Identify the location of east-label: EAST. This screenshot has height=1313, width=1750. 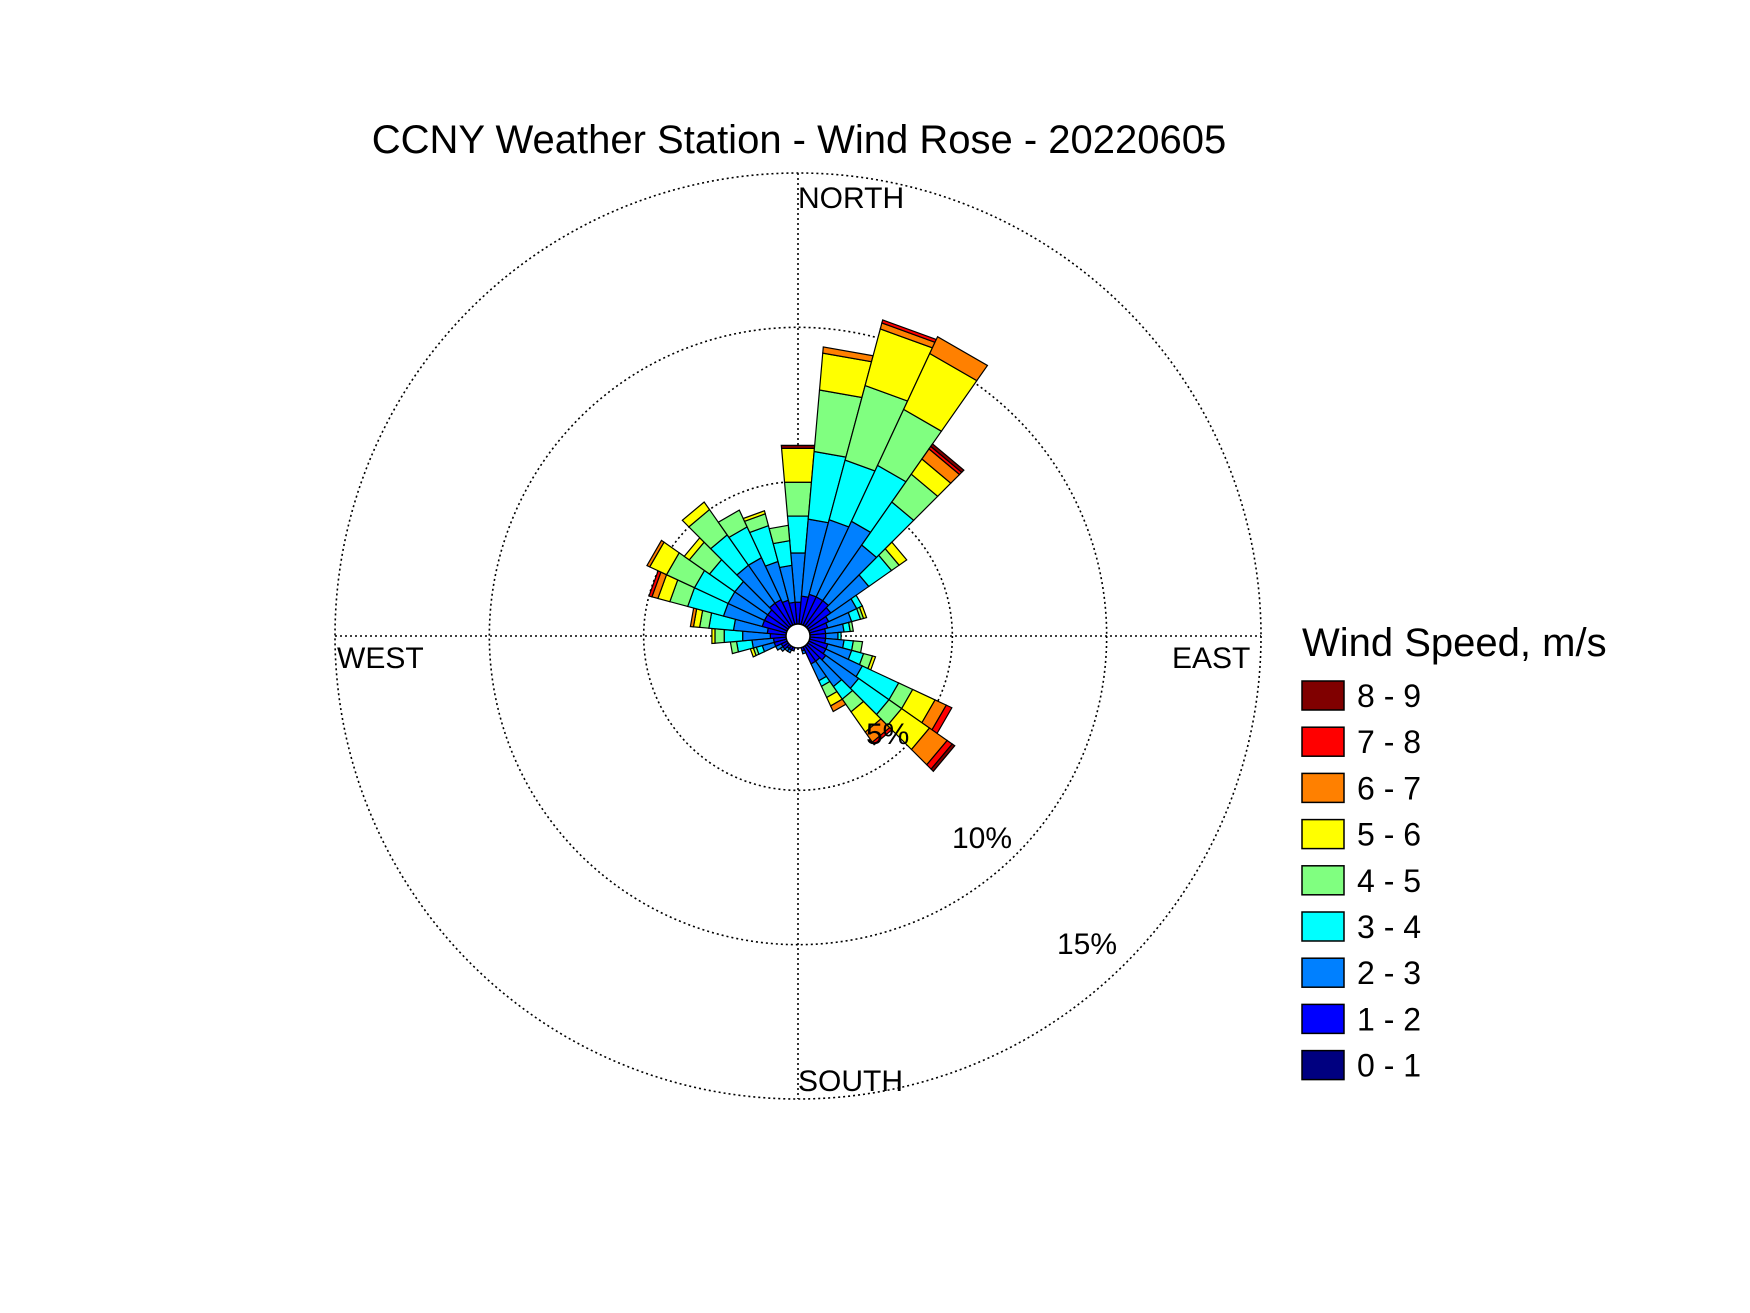
(1211, 658).